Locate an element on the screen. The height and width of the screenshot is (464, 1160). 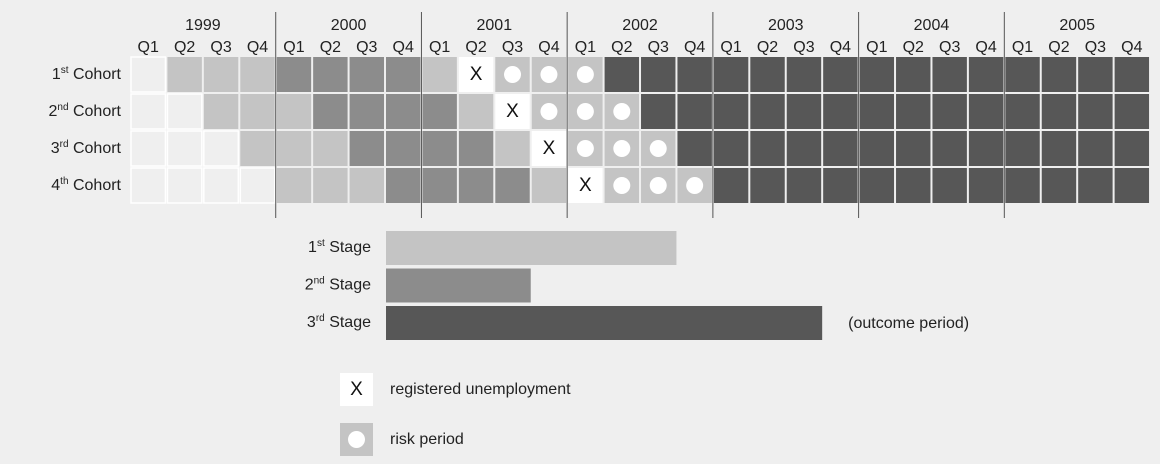
cohort-label: 3rd Cohort is located at coordinates (86, 148).